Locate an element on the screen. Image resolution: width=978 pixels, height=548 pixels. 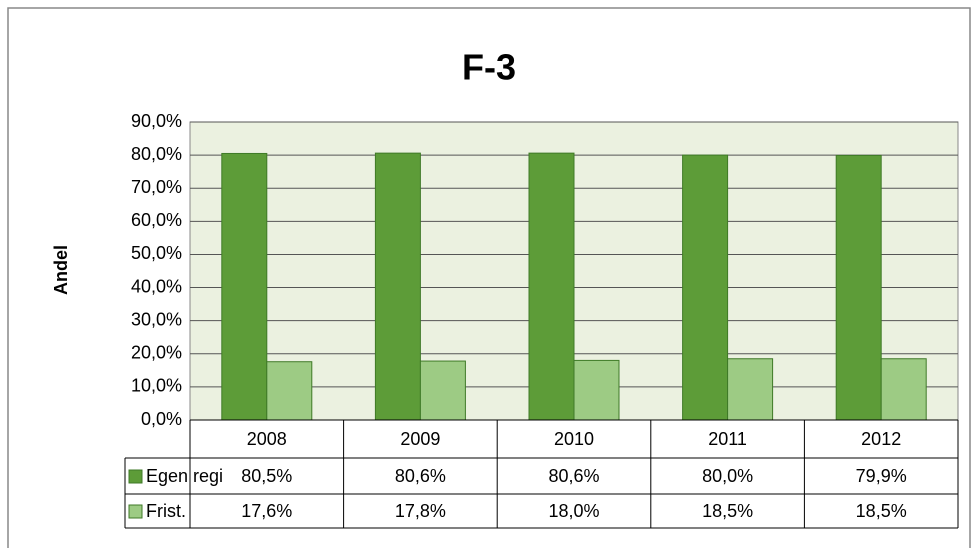
y-tick-label: 80,0% is located at coordinates (156, 154).